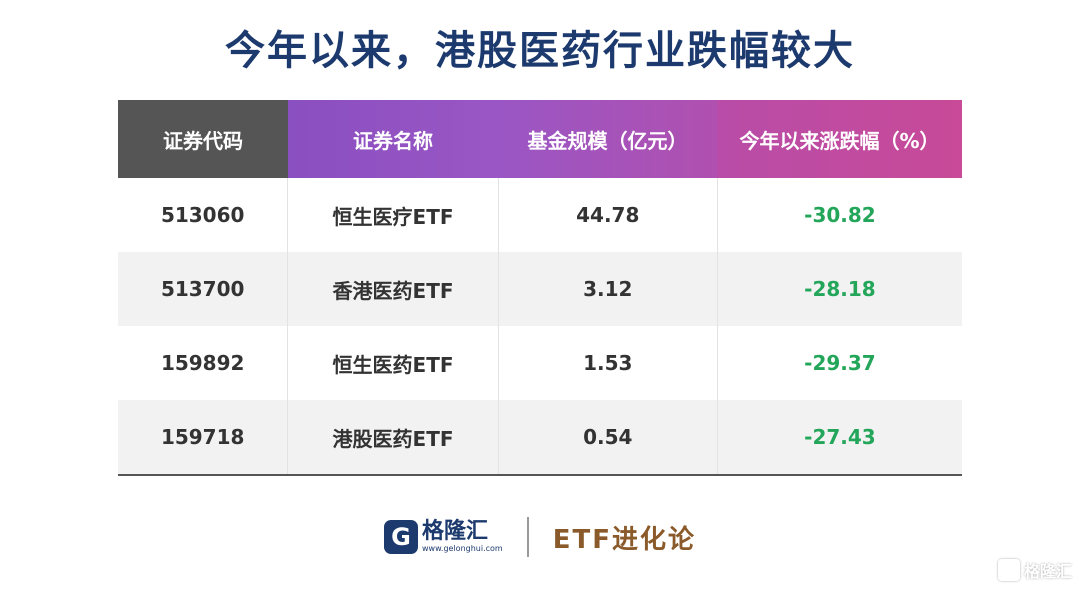 The height and width of the screenshot is (590, 1080). Describe the element at coordinates (393, 289) in the screenshot. I see `cell-name: 香港医药ETF` at that location.